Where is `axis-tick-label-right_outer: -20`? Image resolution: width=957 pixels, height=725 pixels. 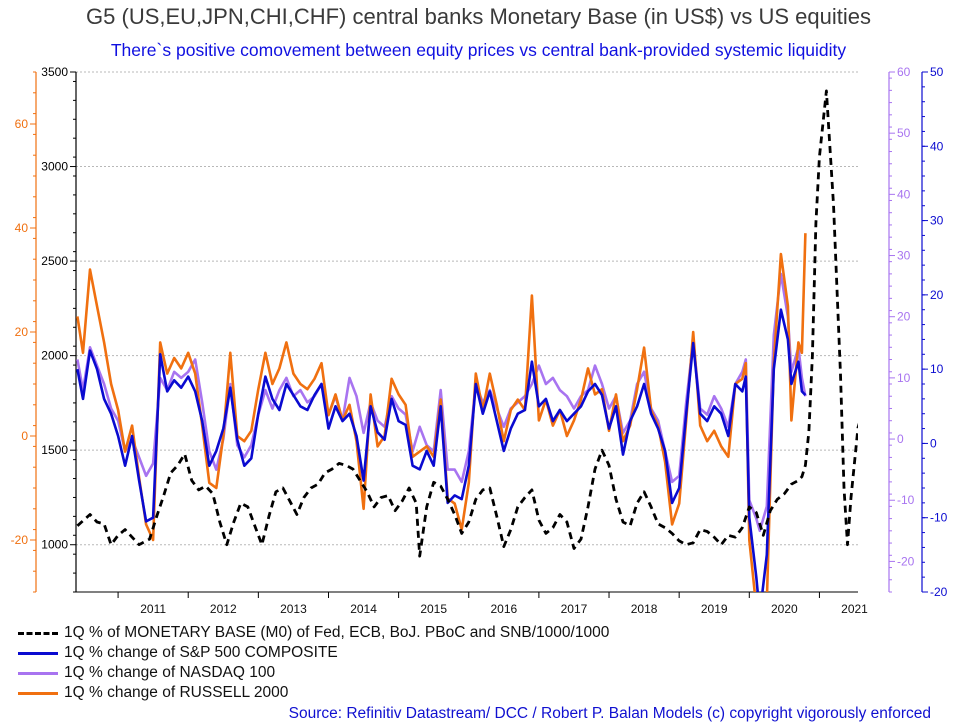 axis-tick-label-right_outer: -20 is located at coordinates (939, 592).